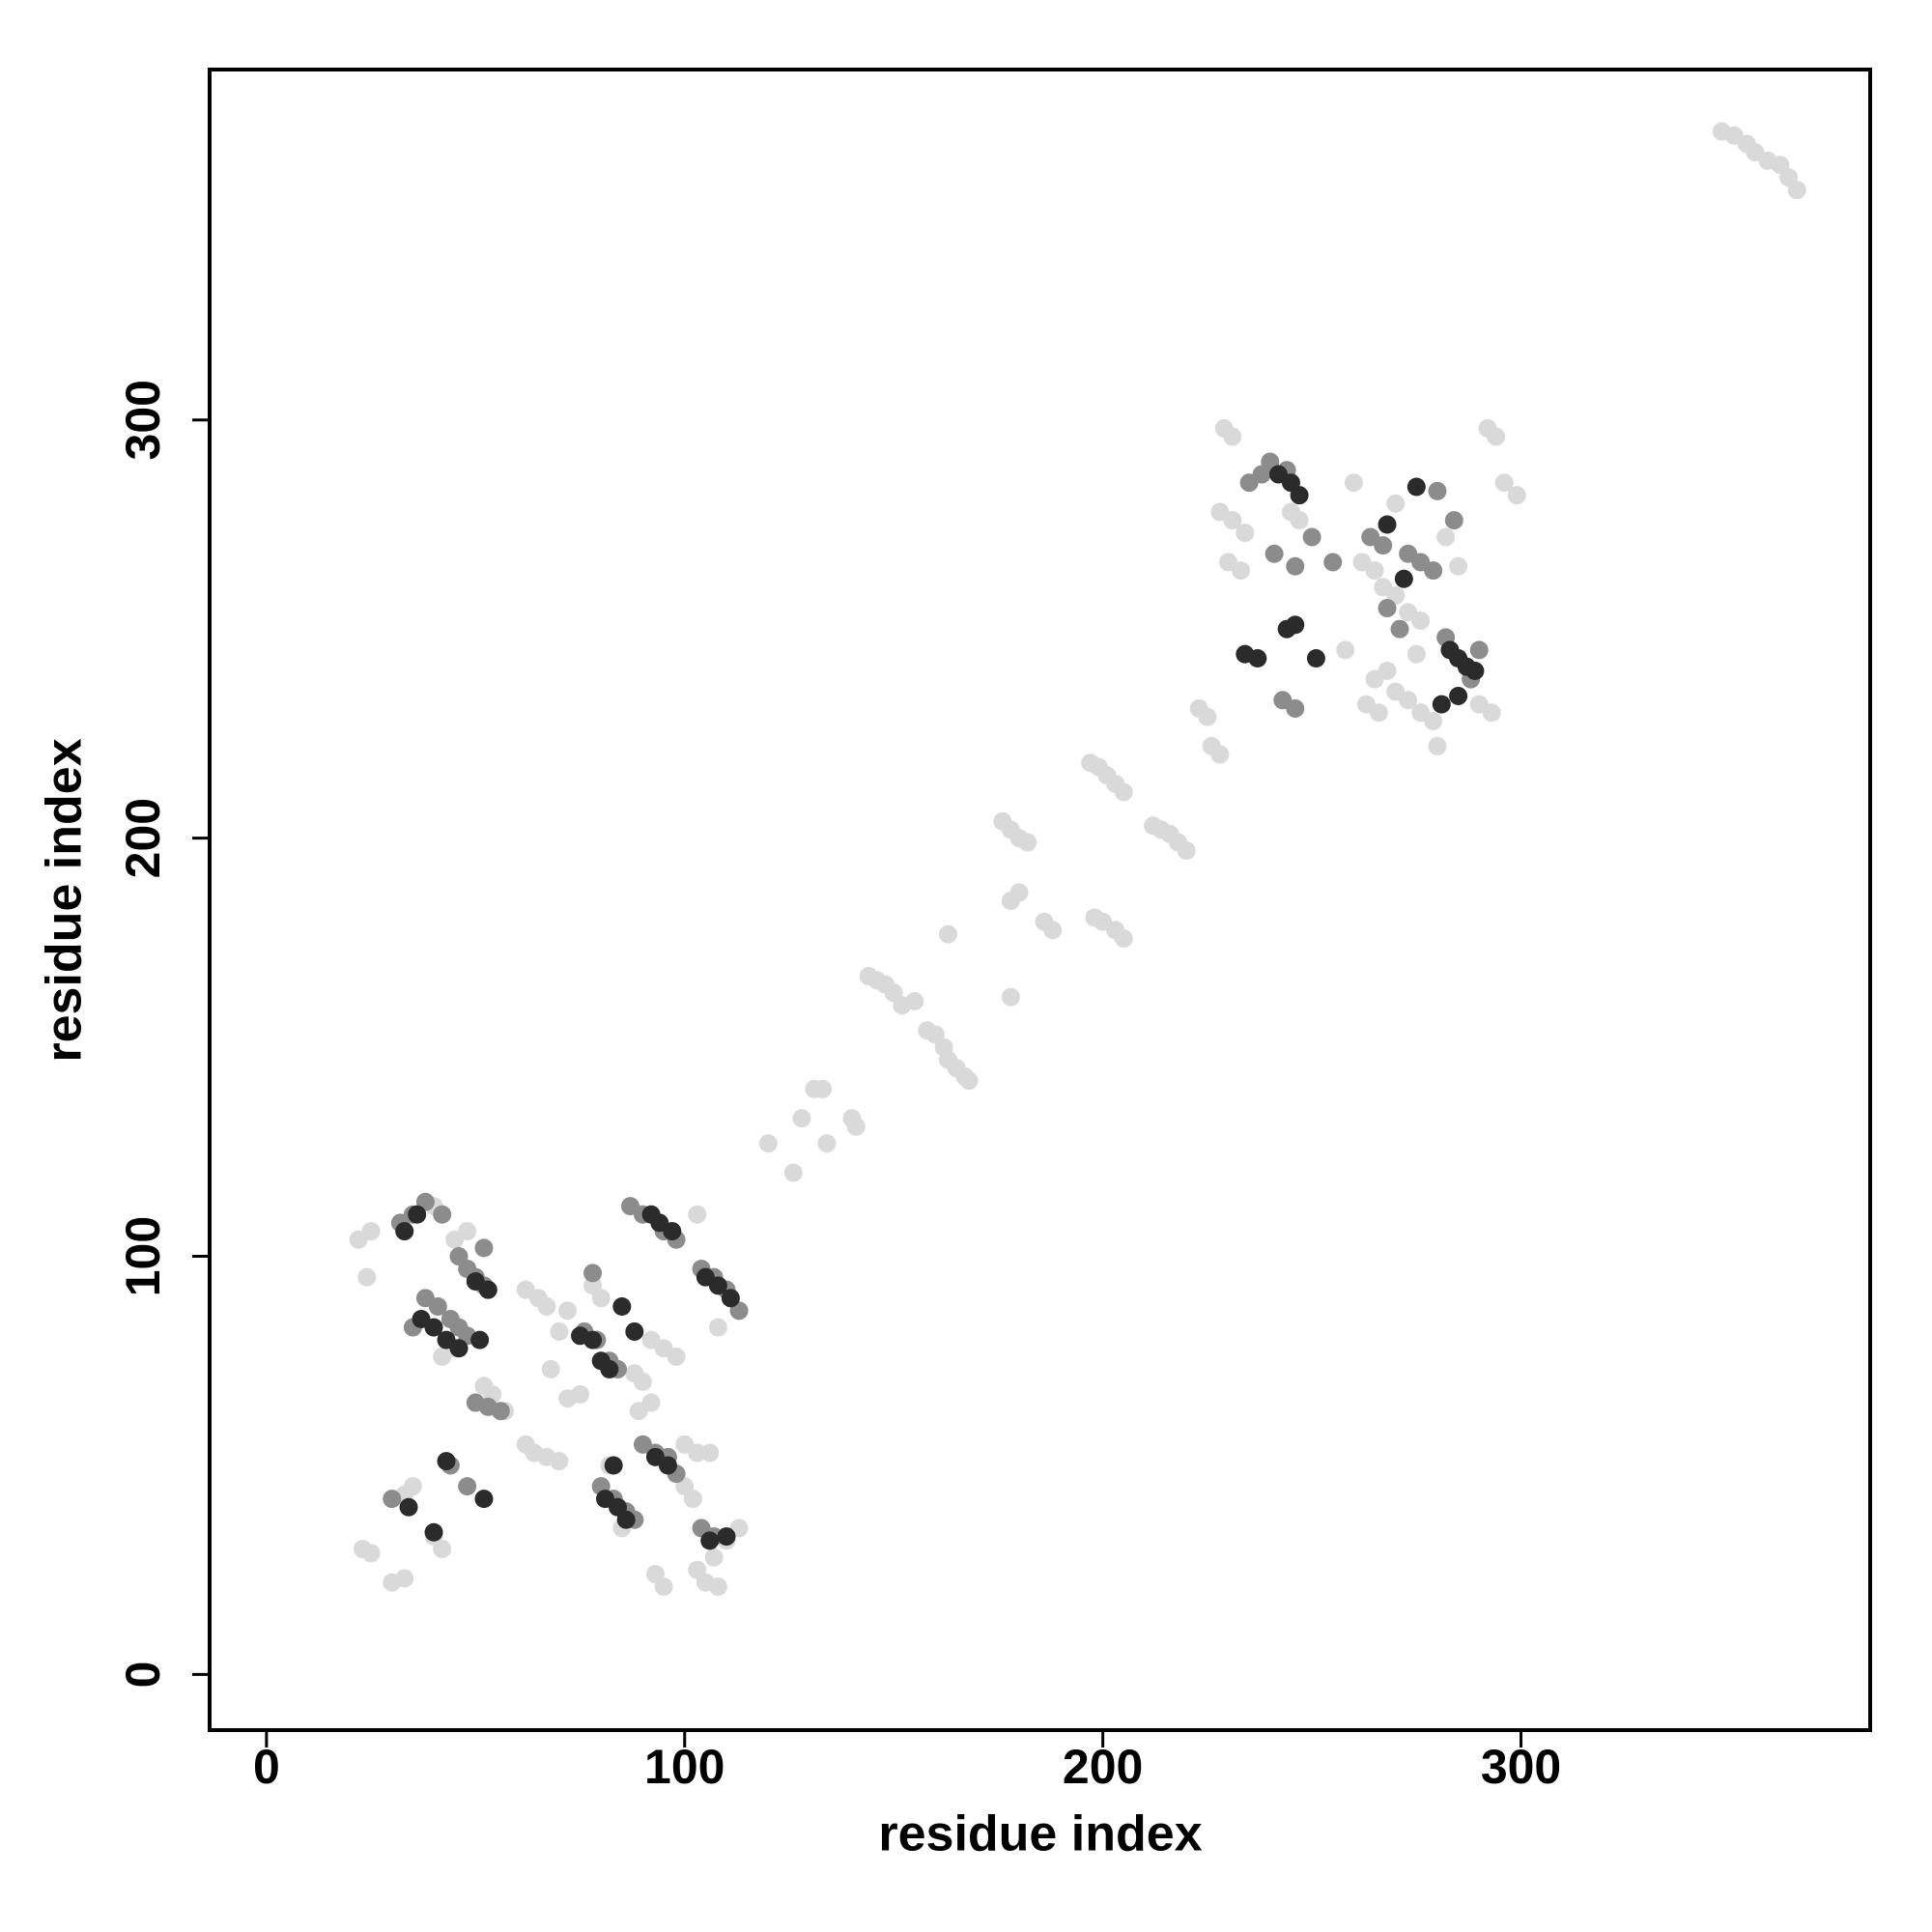  What do you see at coordinates (684, 1767) in the screenshot?
I see `x-tick-label: 100` at bounding box center [684, 1767].